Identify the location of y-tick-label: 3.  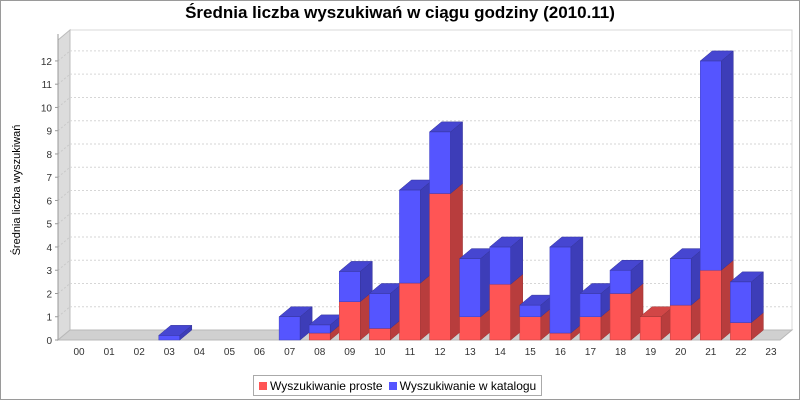
(49, 271).